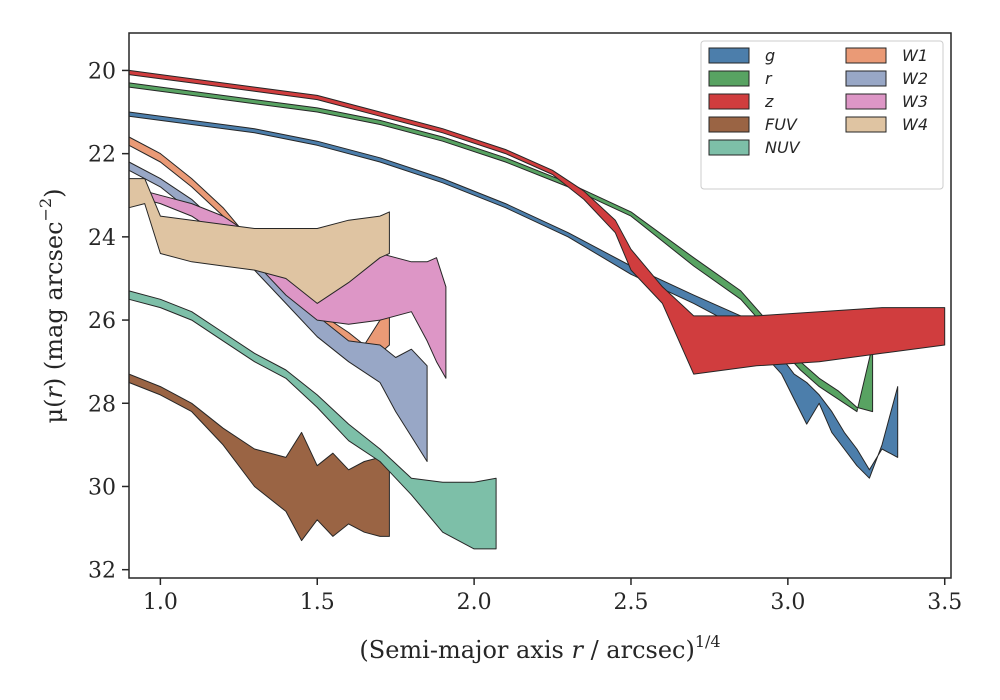 The image size is (1000, 700). What do you see at coordinates (866, 78) in the screenshot?
I see `legend-swatch-w2` at bounding box center [866, 78].